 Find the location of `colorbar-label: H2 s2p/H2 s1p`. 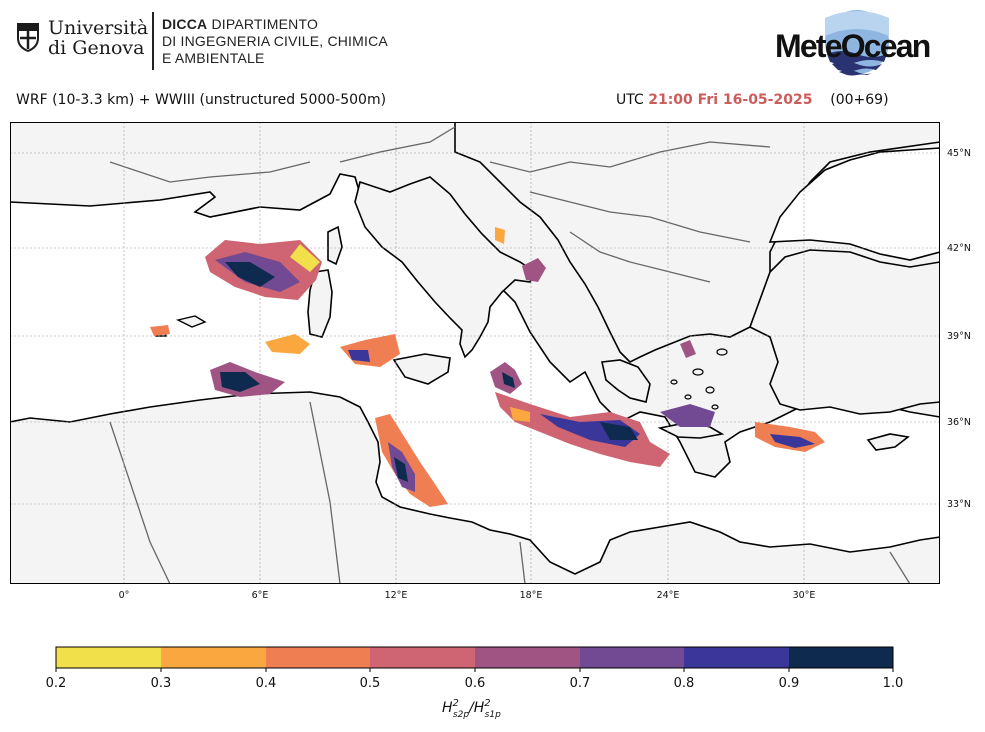

colorbar-label: H2 s2p/H2 s1p is located at coordinates (471, 709).